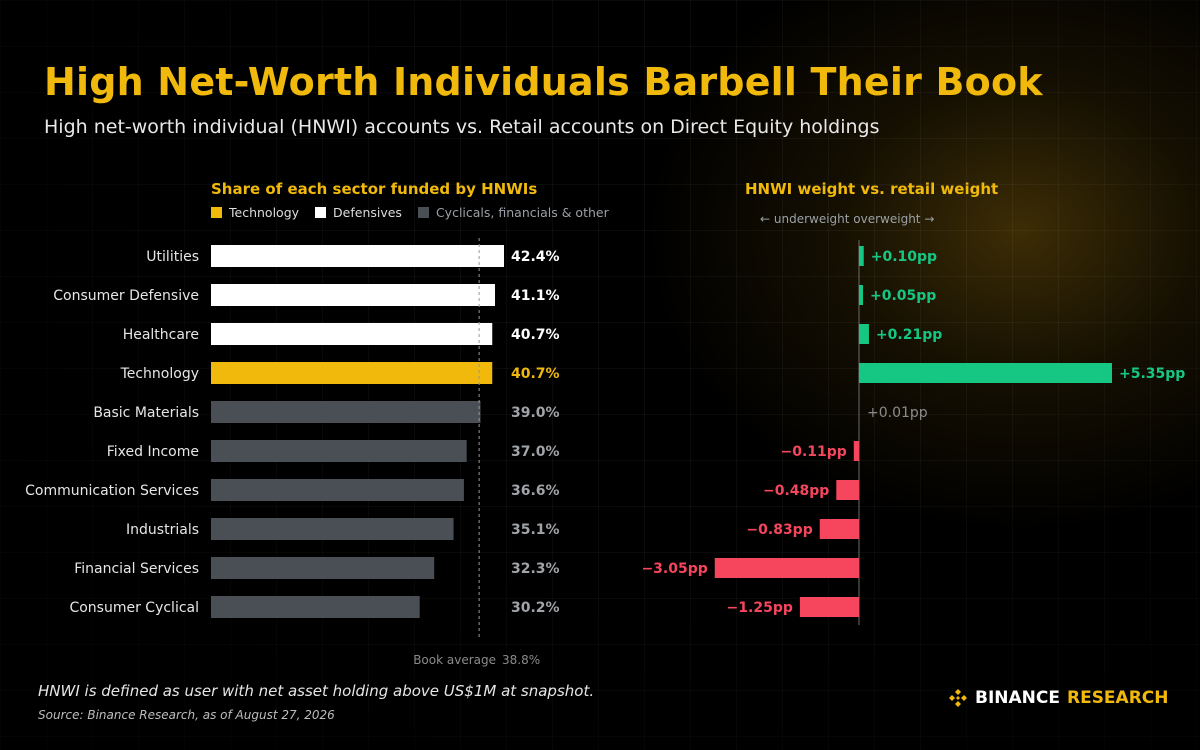 This screenshot has height=750, width=1200. Describe the element at coordinates (146, 413) in the screenshot. I see `sector-label: Basic Materials` at that location.